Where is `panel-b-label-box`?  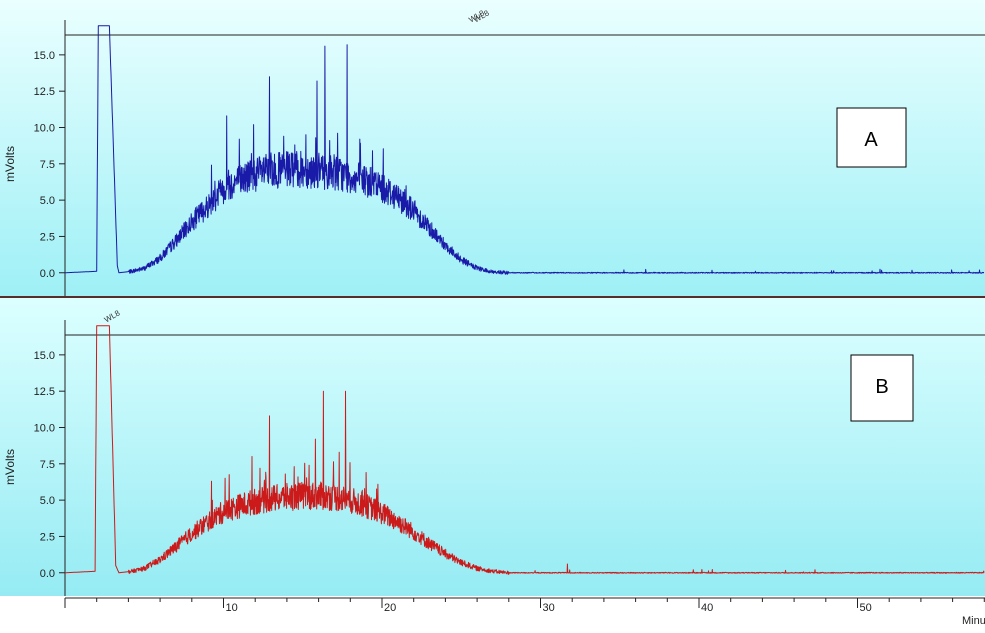 panel-b-label-box is located at coordinates (882, 388).